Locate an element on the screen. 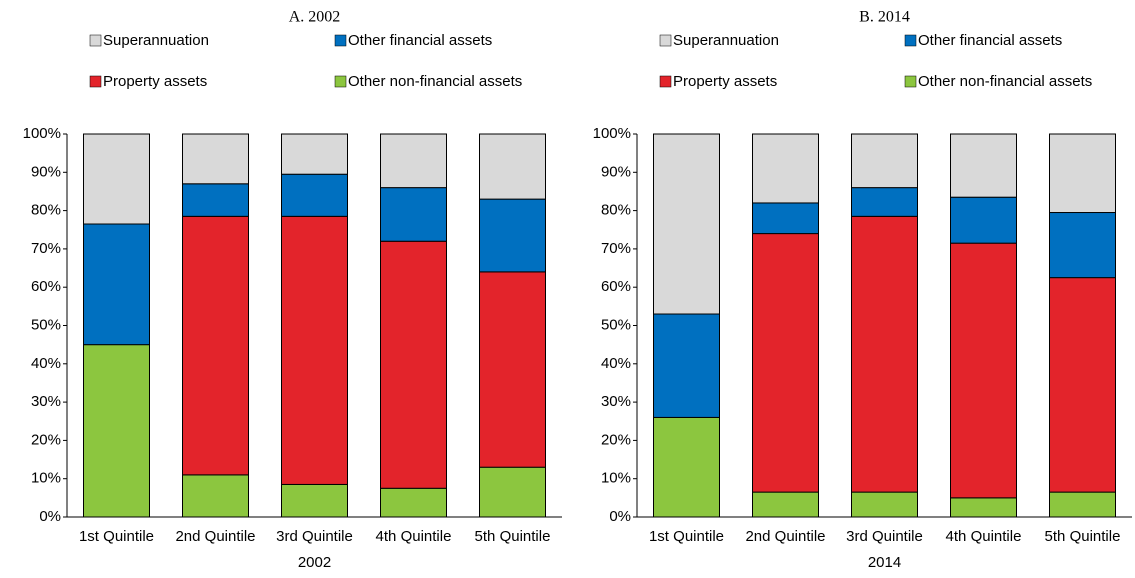 The height and width of the screenshot is (578, 1135). chart-title: A. 2002 is located at coordinates (315, 17).